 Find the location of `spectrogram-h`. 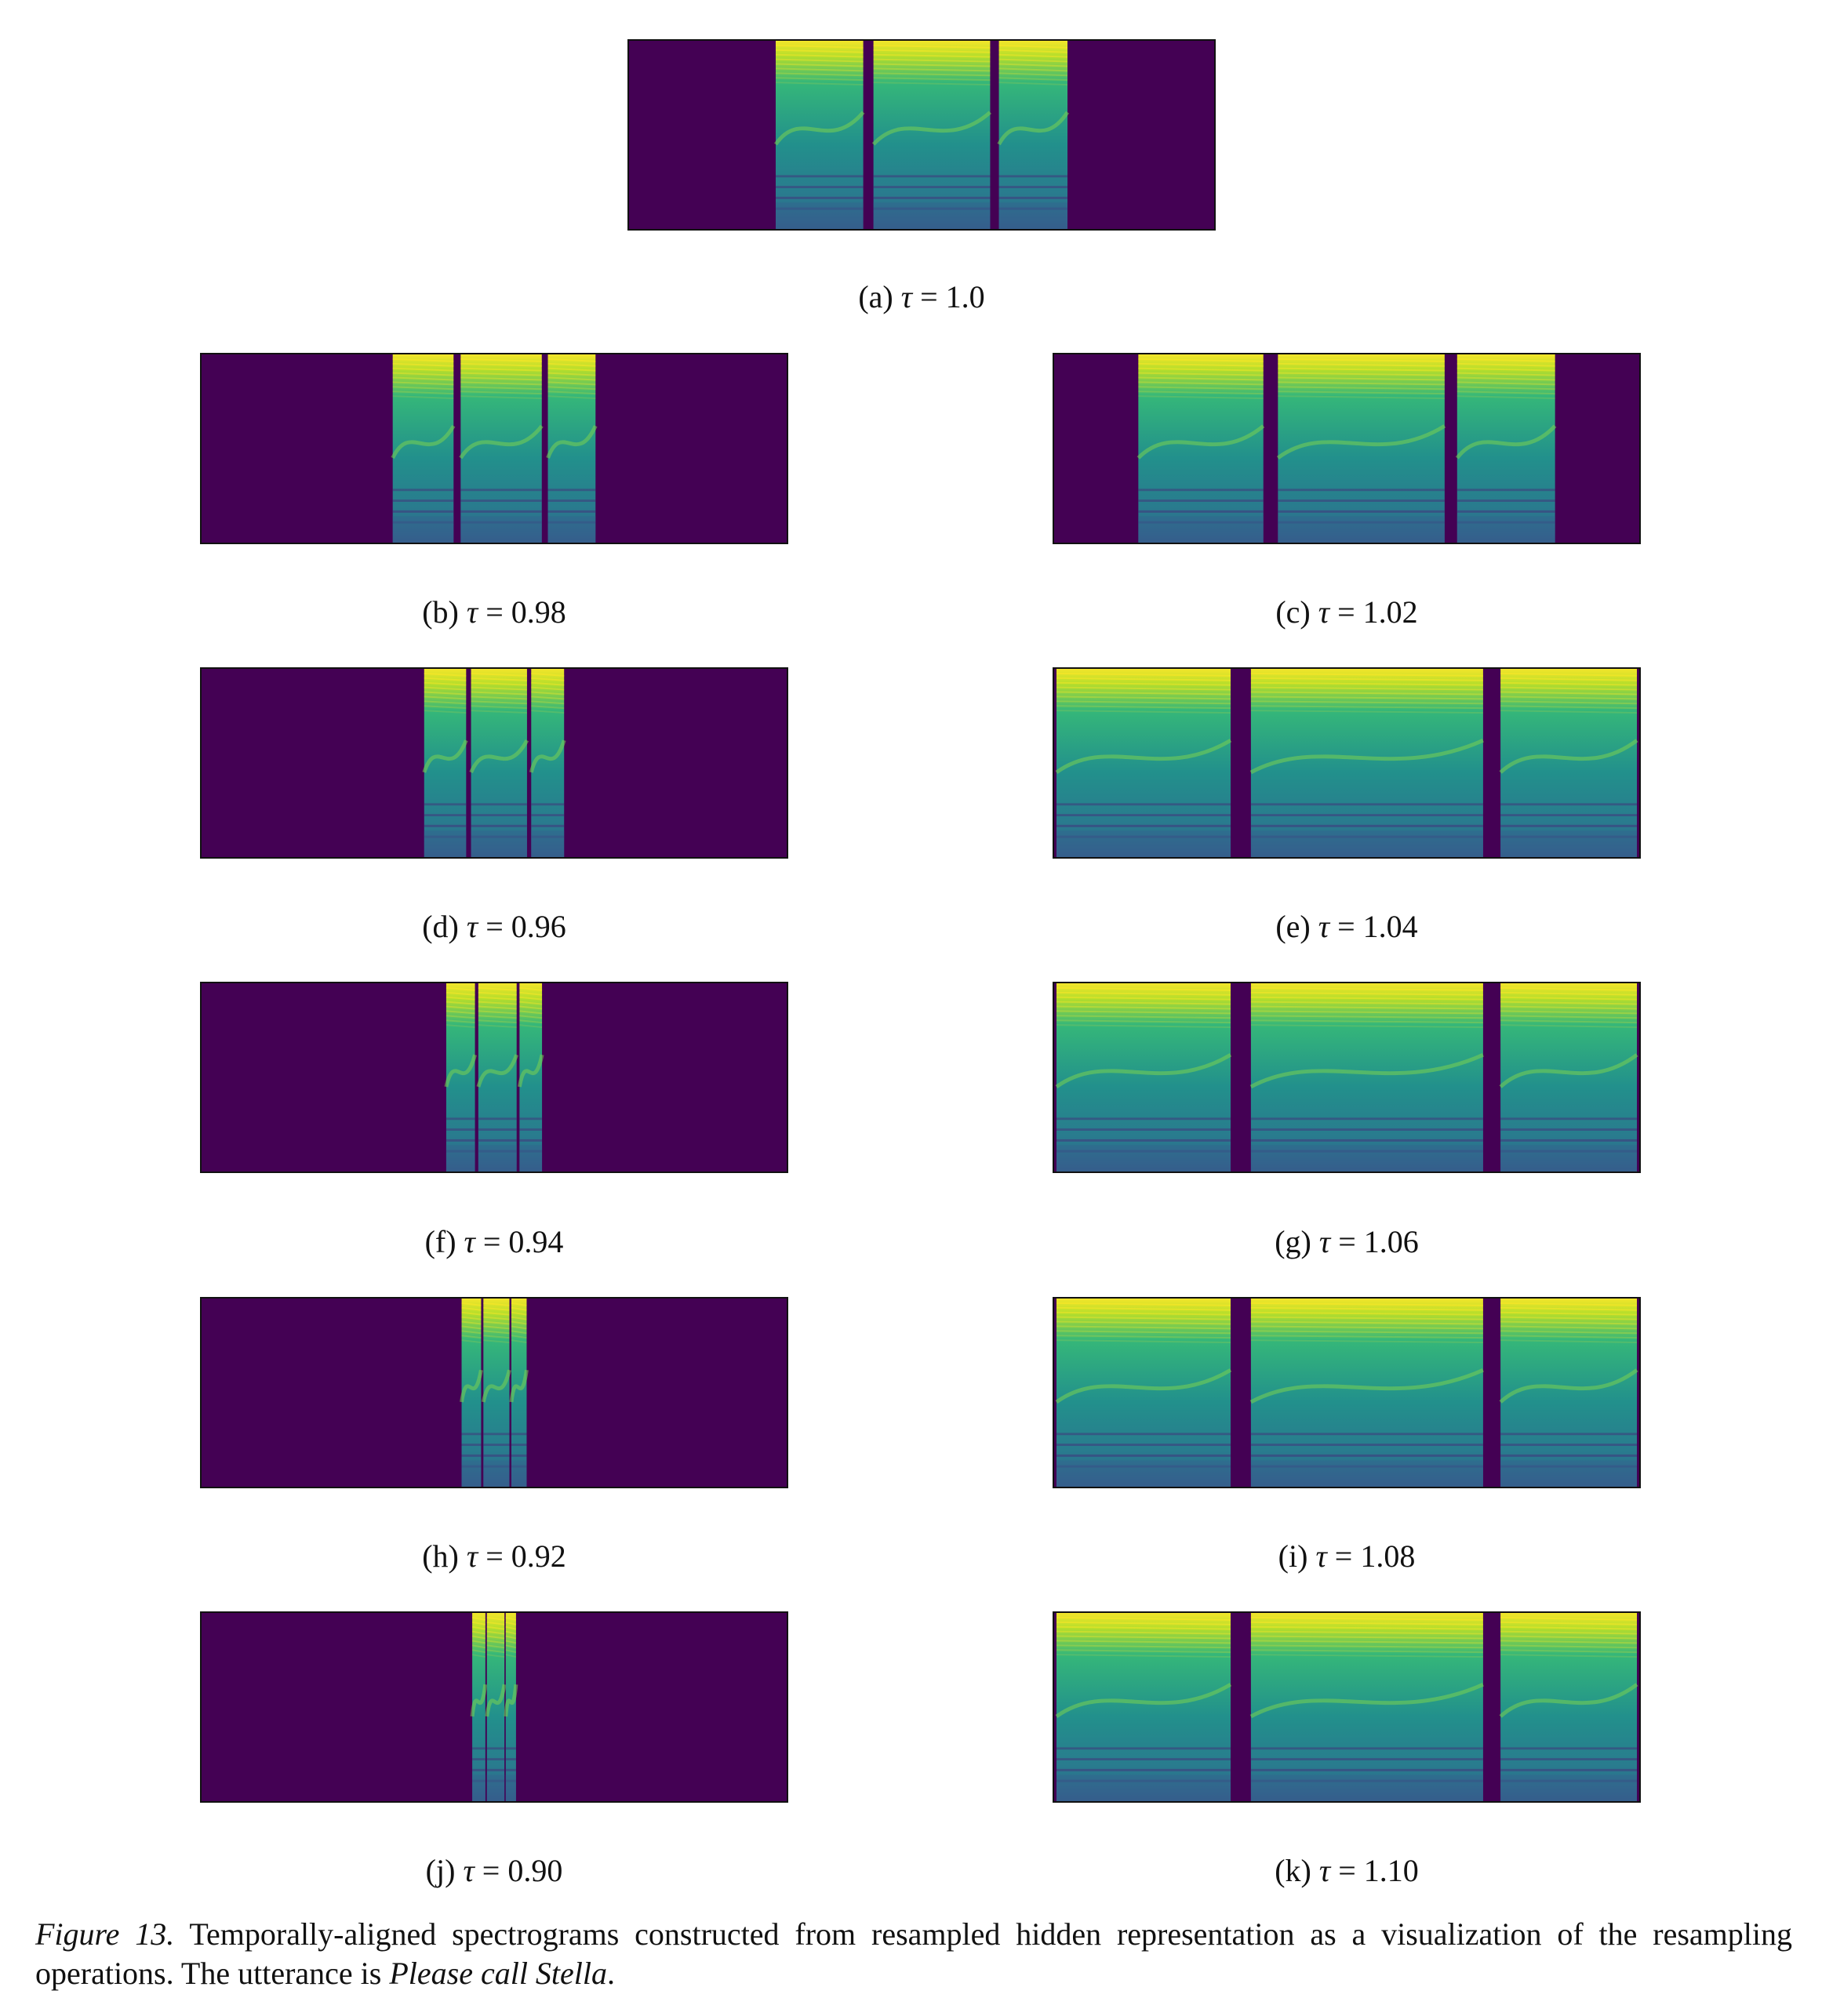

spectrogram-h is located at coordinates (494, 1392).